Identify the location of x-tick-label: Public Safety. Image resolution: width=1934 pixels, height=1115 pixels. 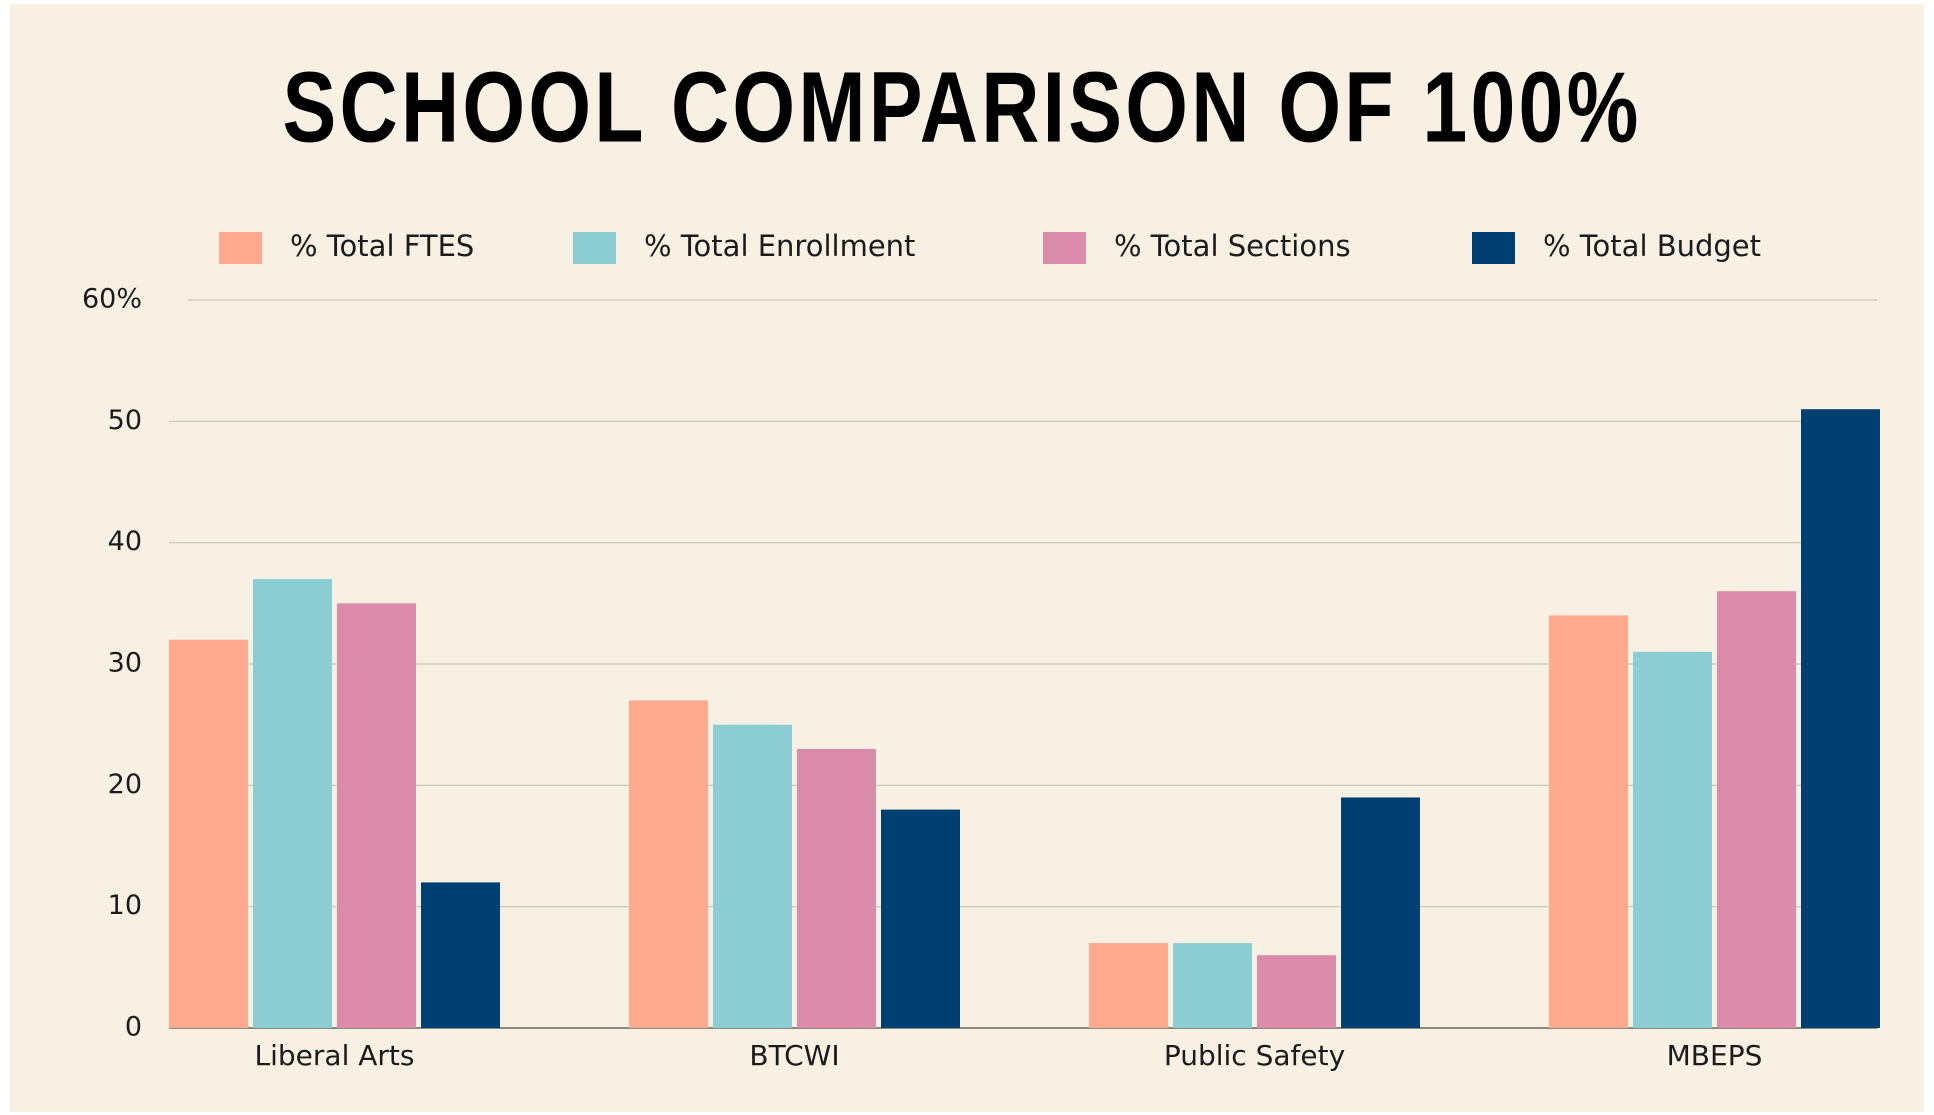
(1254, 1055).